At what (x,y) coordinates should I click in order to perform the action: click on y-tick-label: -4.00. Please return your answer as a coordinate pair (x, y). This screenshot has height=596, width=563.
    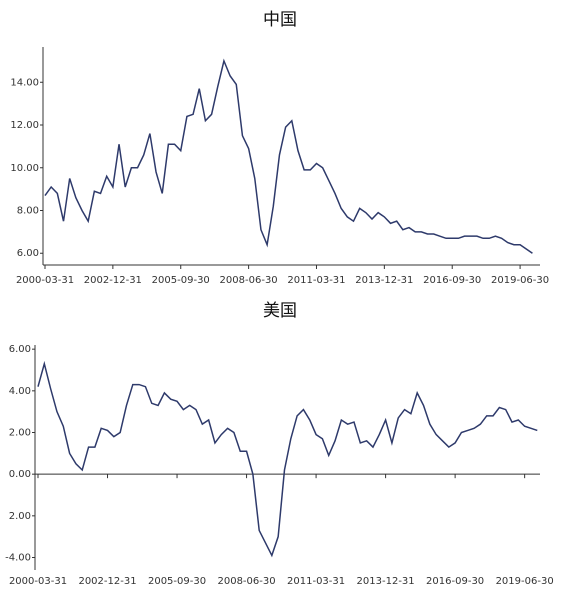
    Looking at the image, I should click on (18, 558).